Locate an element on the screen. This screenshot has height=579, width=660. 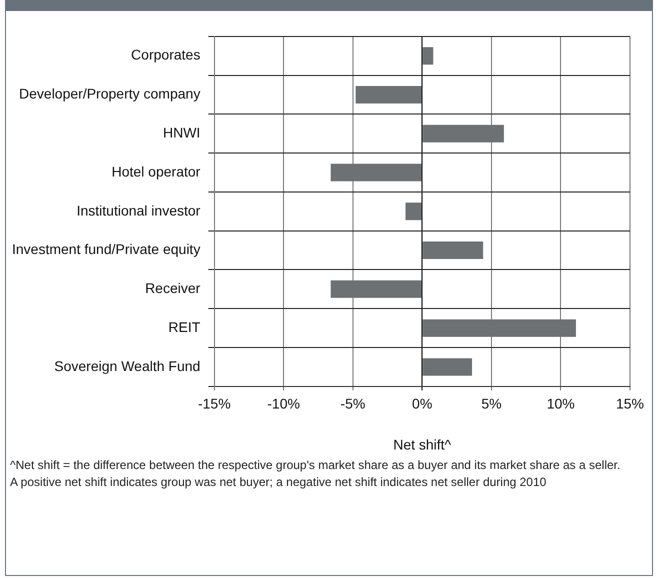
text: A positive net shift indicates group was net buyer; a negative net shift indicates net seller during 2010 is located at coordinates (279, 482).